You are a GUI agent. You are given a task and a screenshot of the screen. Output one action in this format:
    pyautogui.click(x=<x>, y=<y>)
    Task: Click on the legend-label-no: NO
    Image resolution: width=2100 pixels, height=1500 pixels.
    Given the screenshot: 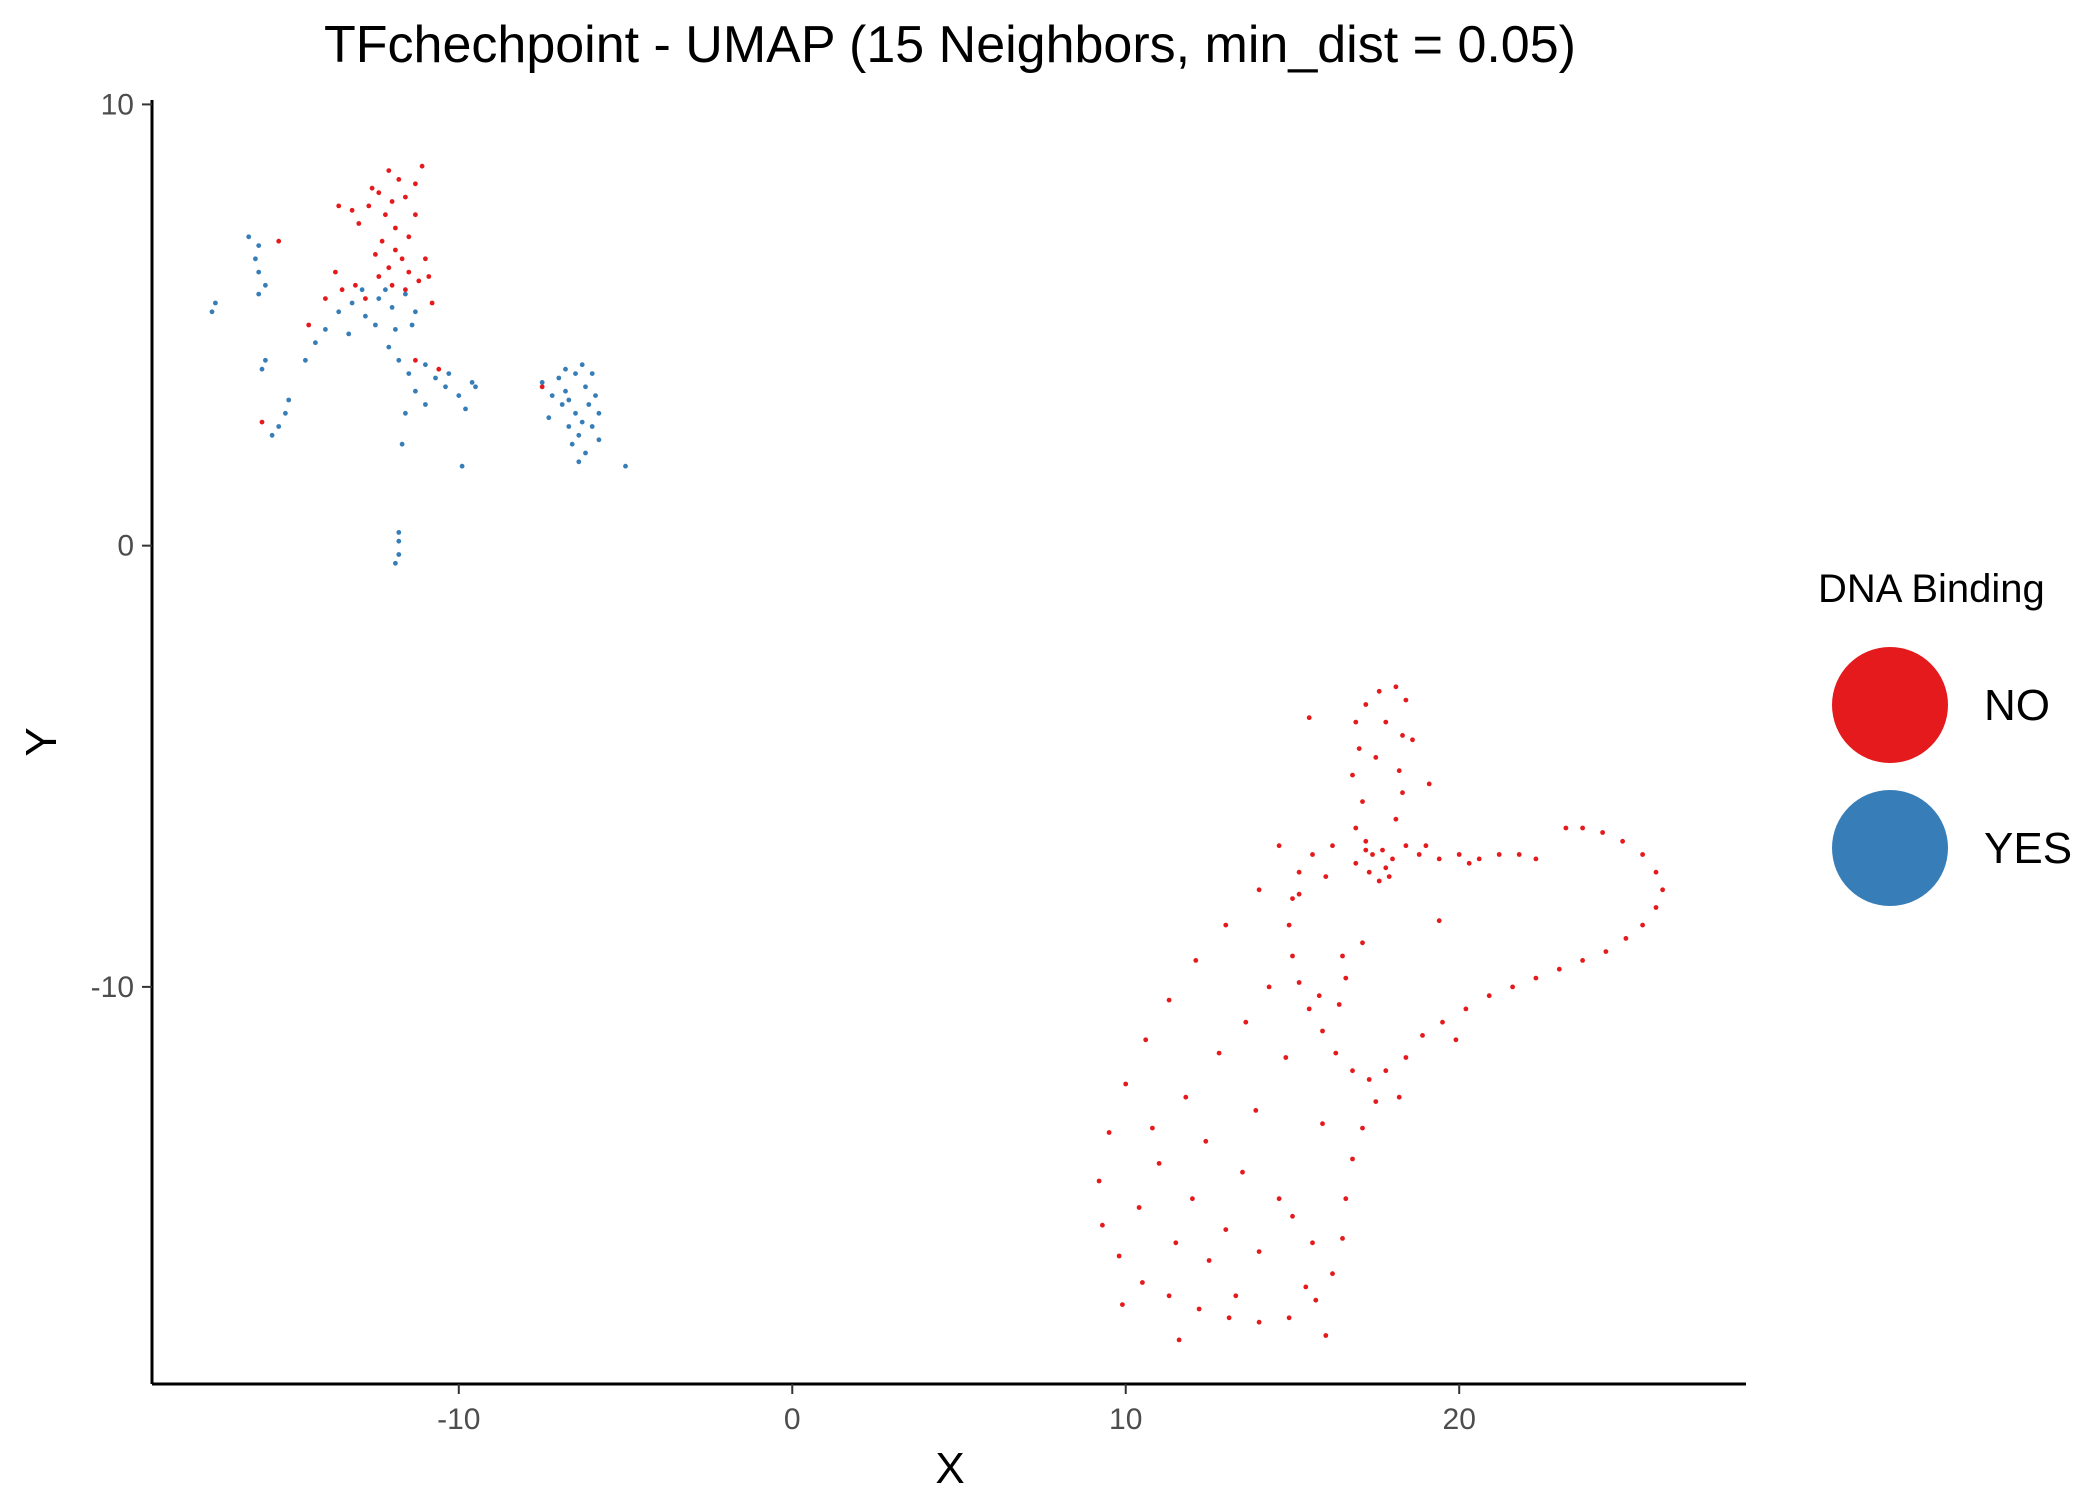 What is the action you would take?
    pyautogui.click(x=2017, y=705)
    